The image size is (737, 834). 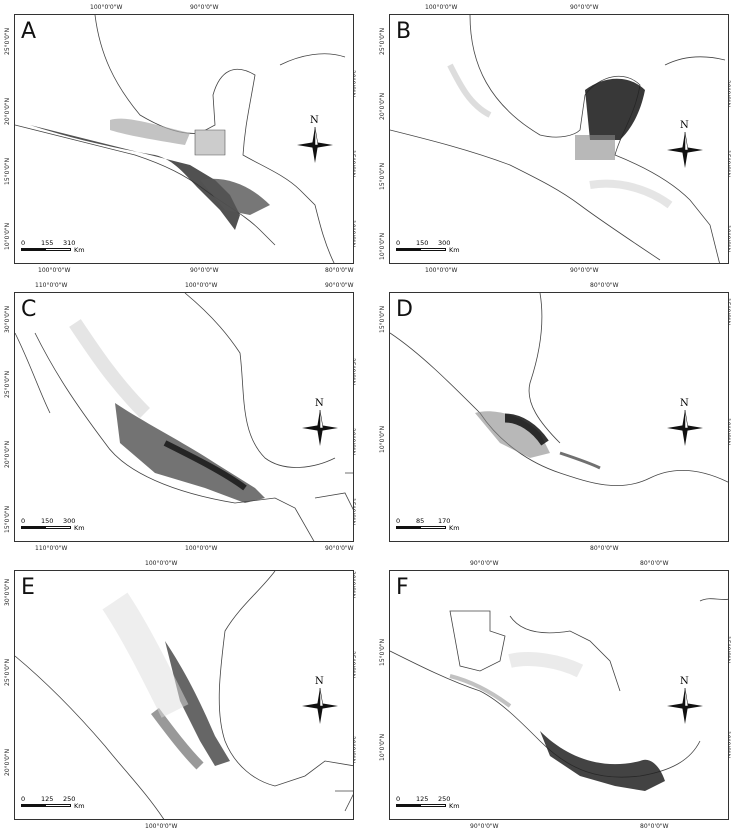 I want to click on bottom-tick-3: 90°0'0"W, so click(x=339, y=548).